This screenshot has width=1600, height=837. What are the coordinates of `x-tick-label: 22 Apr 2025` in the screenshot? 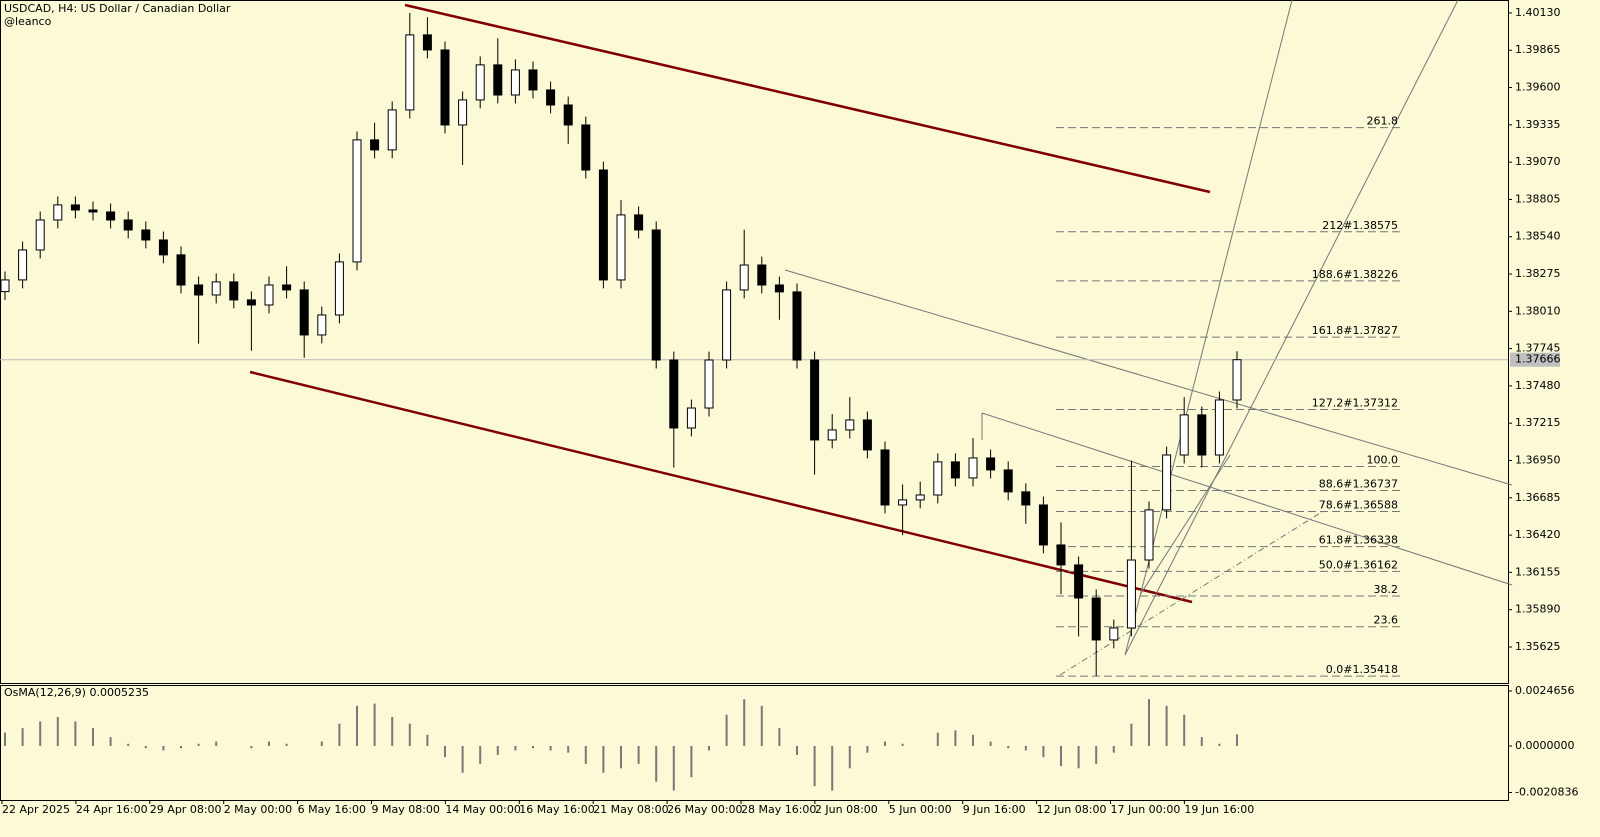 It's located at (36, 809).